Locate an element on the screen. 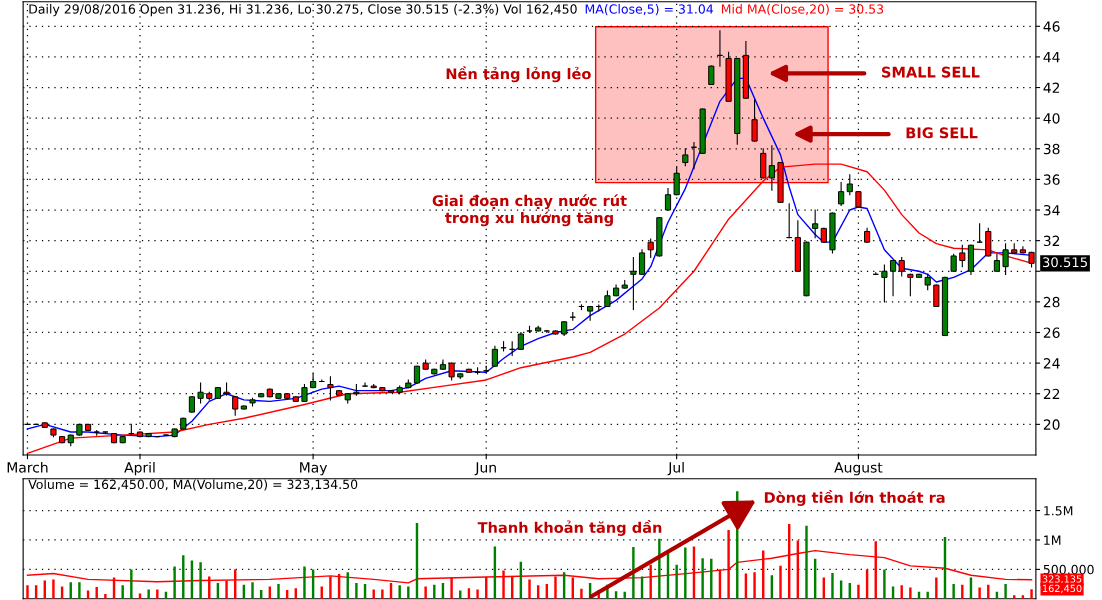 The image size is (1102, 600). y-tick-label: 34 is located at coordinates (1051, 210).